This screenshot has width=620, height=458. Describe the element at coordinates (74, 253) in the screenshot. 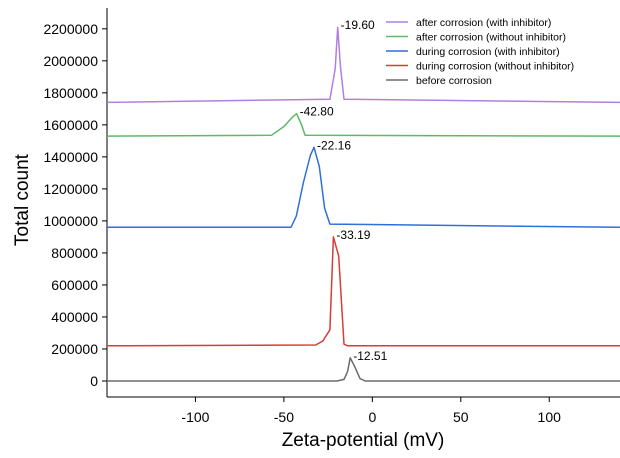

I see `y-tick-label: 800000` at that location.